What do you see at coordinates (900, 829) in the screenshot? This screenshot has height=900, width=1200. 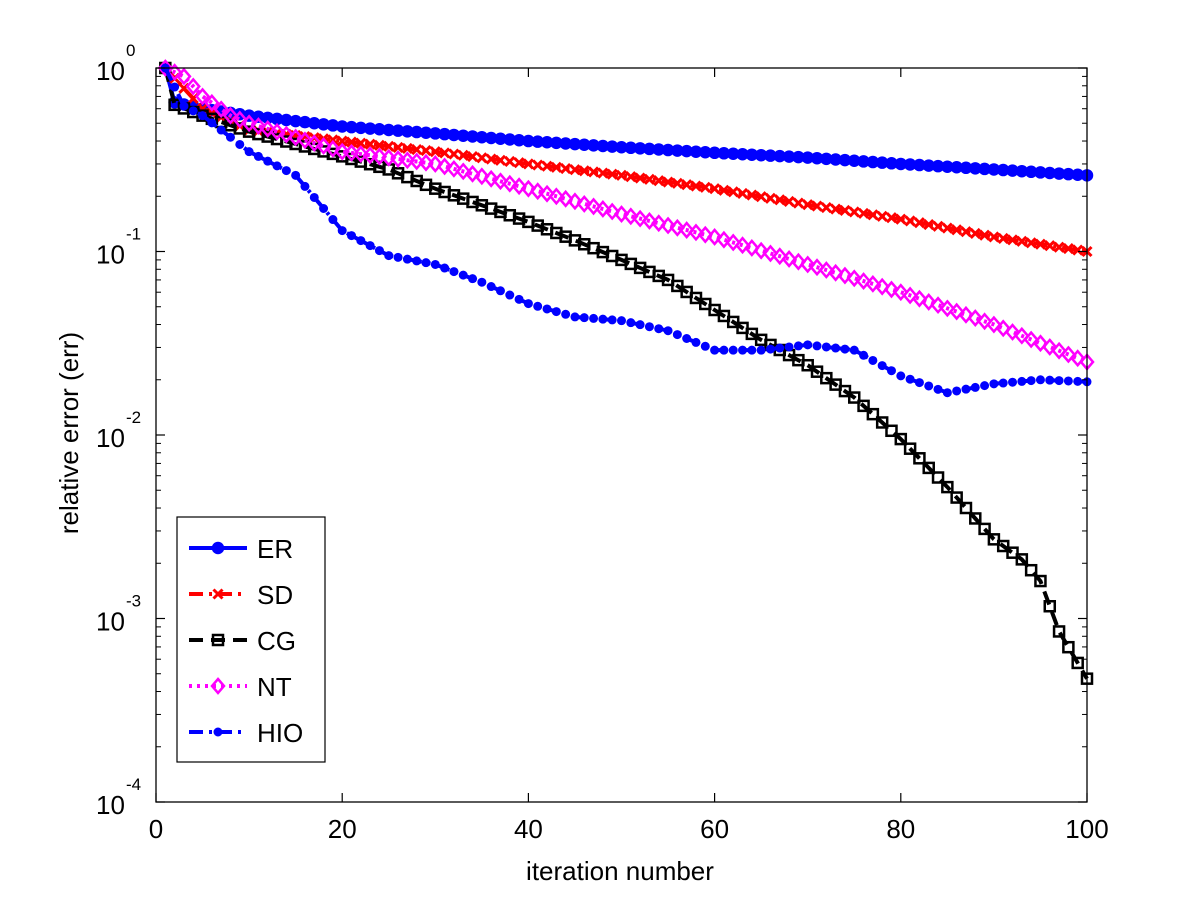 I see `x-tick-label: 80` at bounding box center [900, 829].